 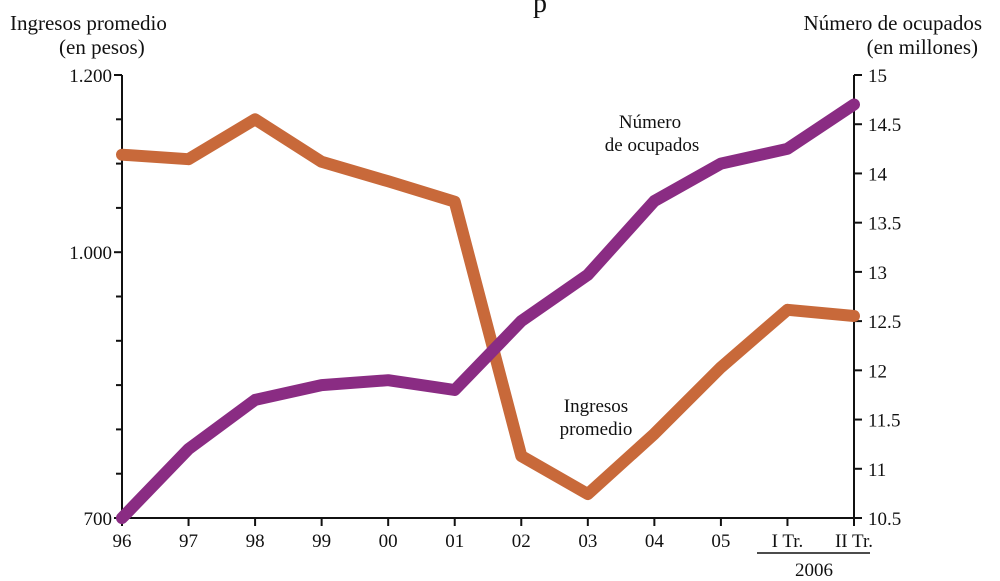 What do you see at coordinates (884, 519) in the screenshot?
I see `right-tick-label: 10.5` at bounding box center [884, 519].